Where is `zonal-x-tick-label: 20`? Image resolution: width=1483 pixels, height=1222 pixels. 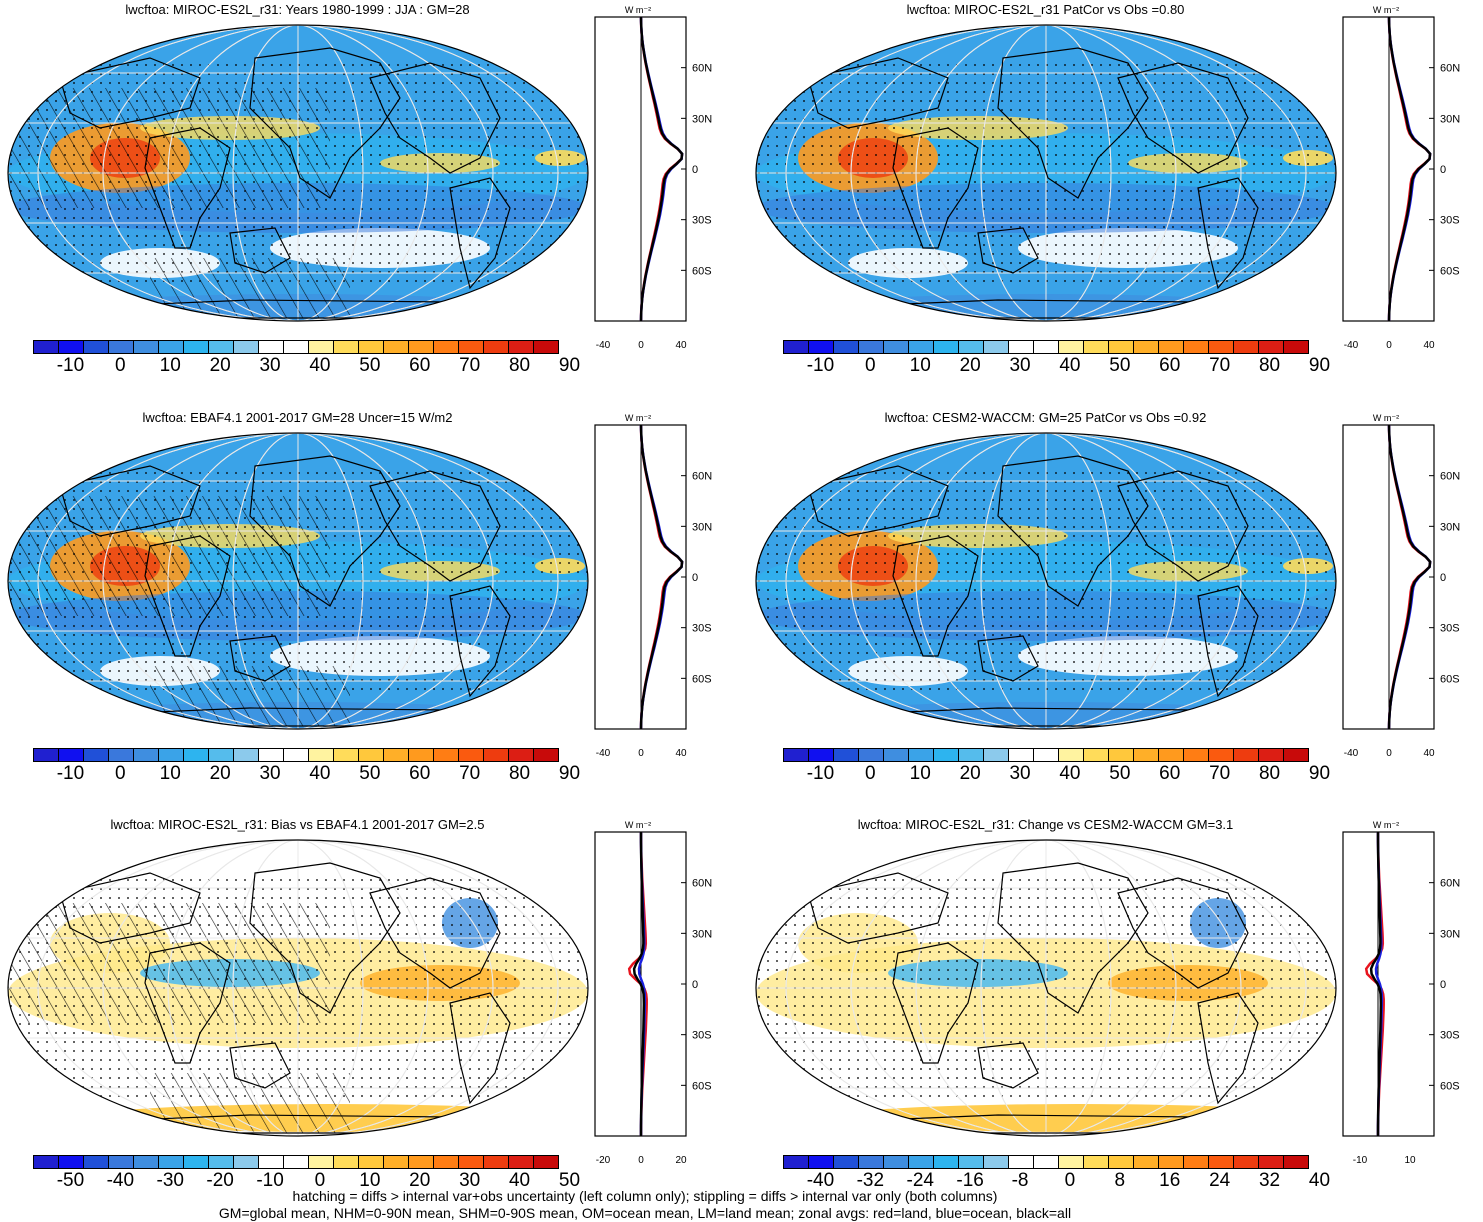
zonal-x-tick-label: 20 is located at coordinates (681, 1160).